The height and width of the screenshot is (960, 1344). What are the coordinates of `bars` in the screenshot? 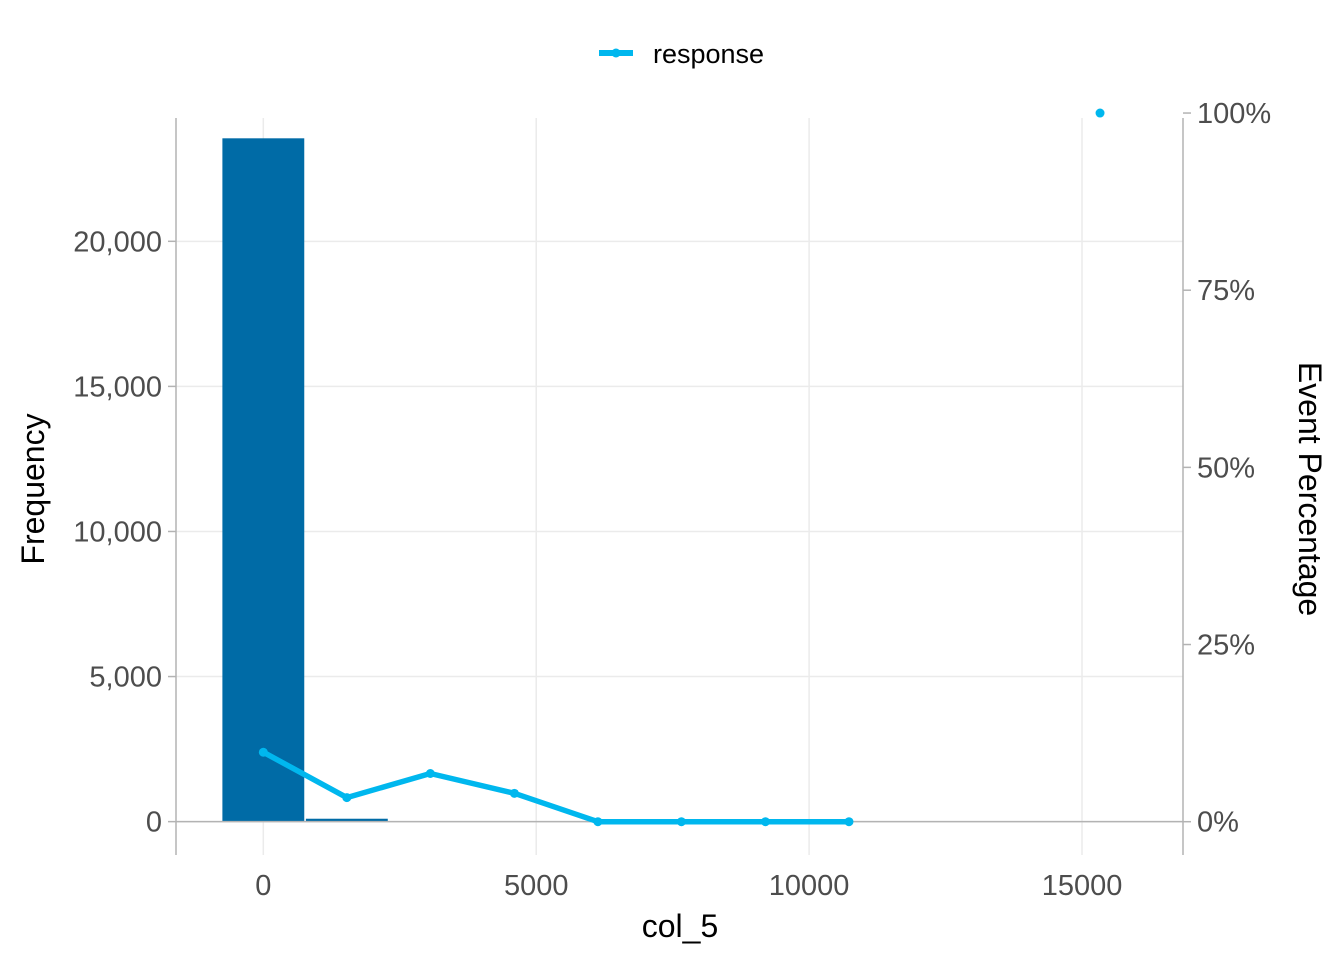 It's located at (305, 480).